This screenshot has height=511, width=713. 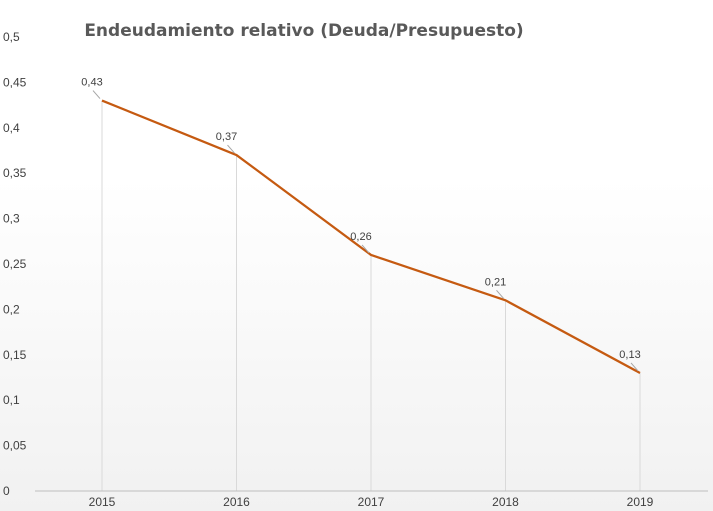 I want to click on y-axis: 0 0,05 0,1 0,15 0,2 0,25 0,3 0,35 0,4 0,45 0,5, so click(x=15, y=264).